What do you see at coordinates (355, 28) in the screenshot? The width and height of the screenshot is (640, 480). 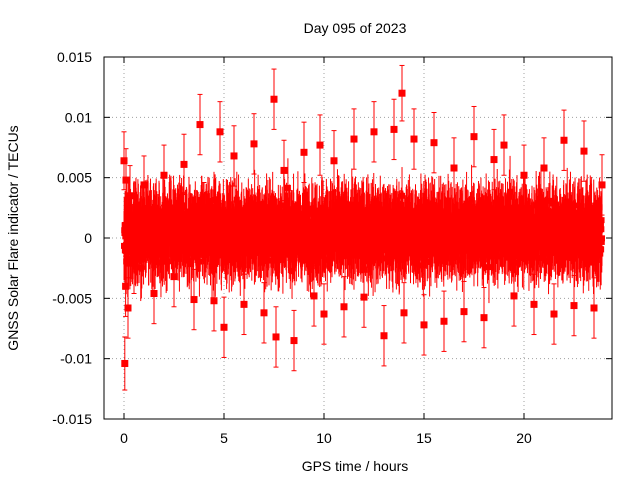 I see `chart-title: Day 095 of 2023` at bounding box center [355, 28].